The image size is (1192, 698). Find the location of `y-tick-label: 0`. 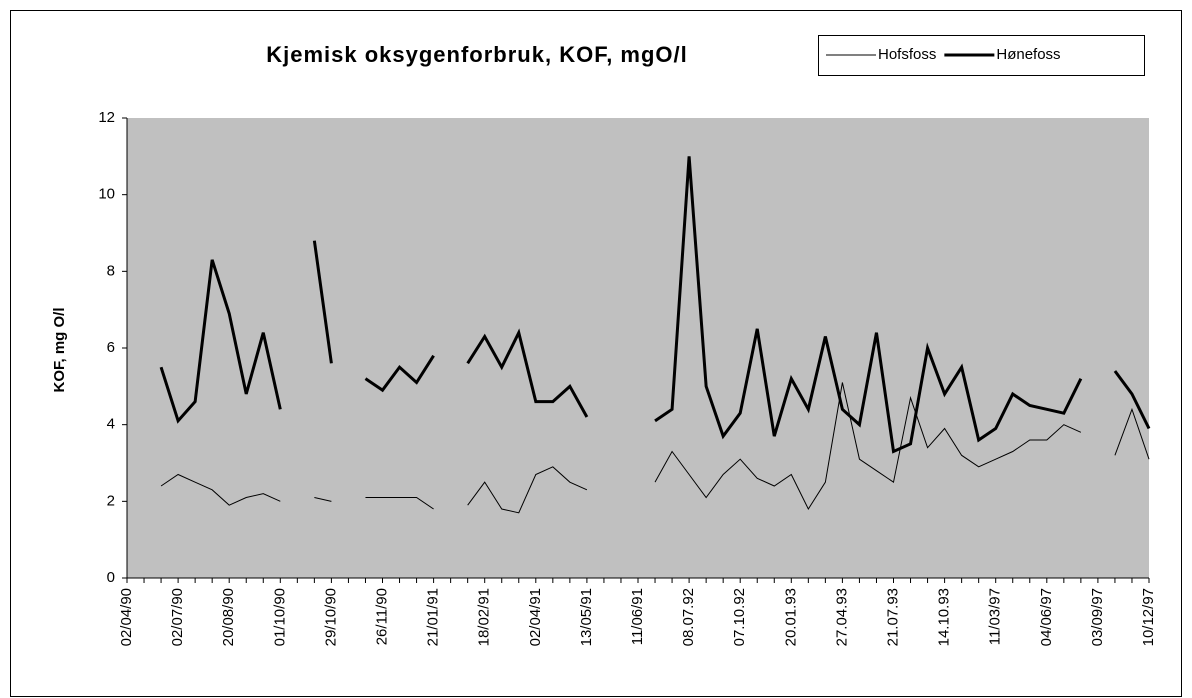

y-tick-label: 0 is located at coordinates (111, 577).